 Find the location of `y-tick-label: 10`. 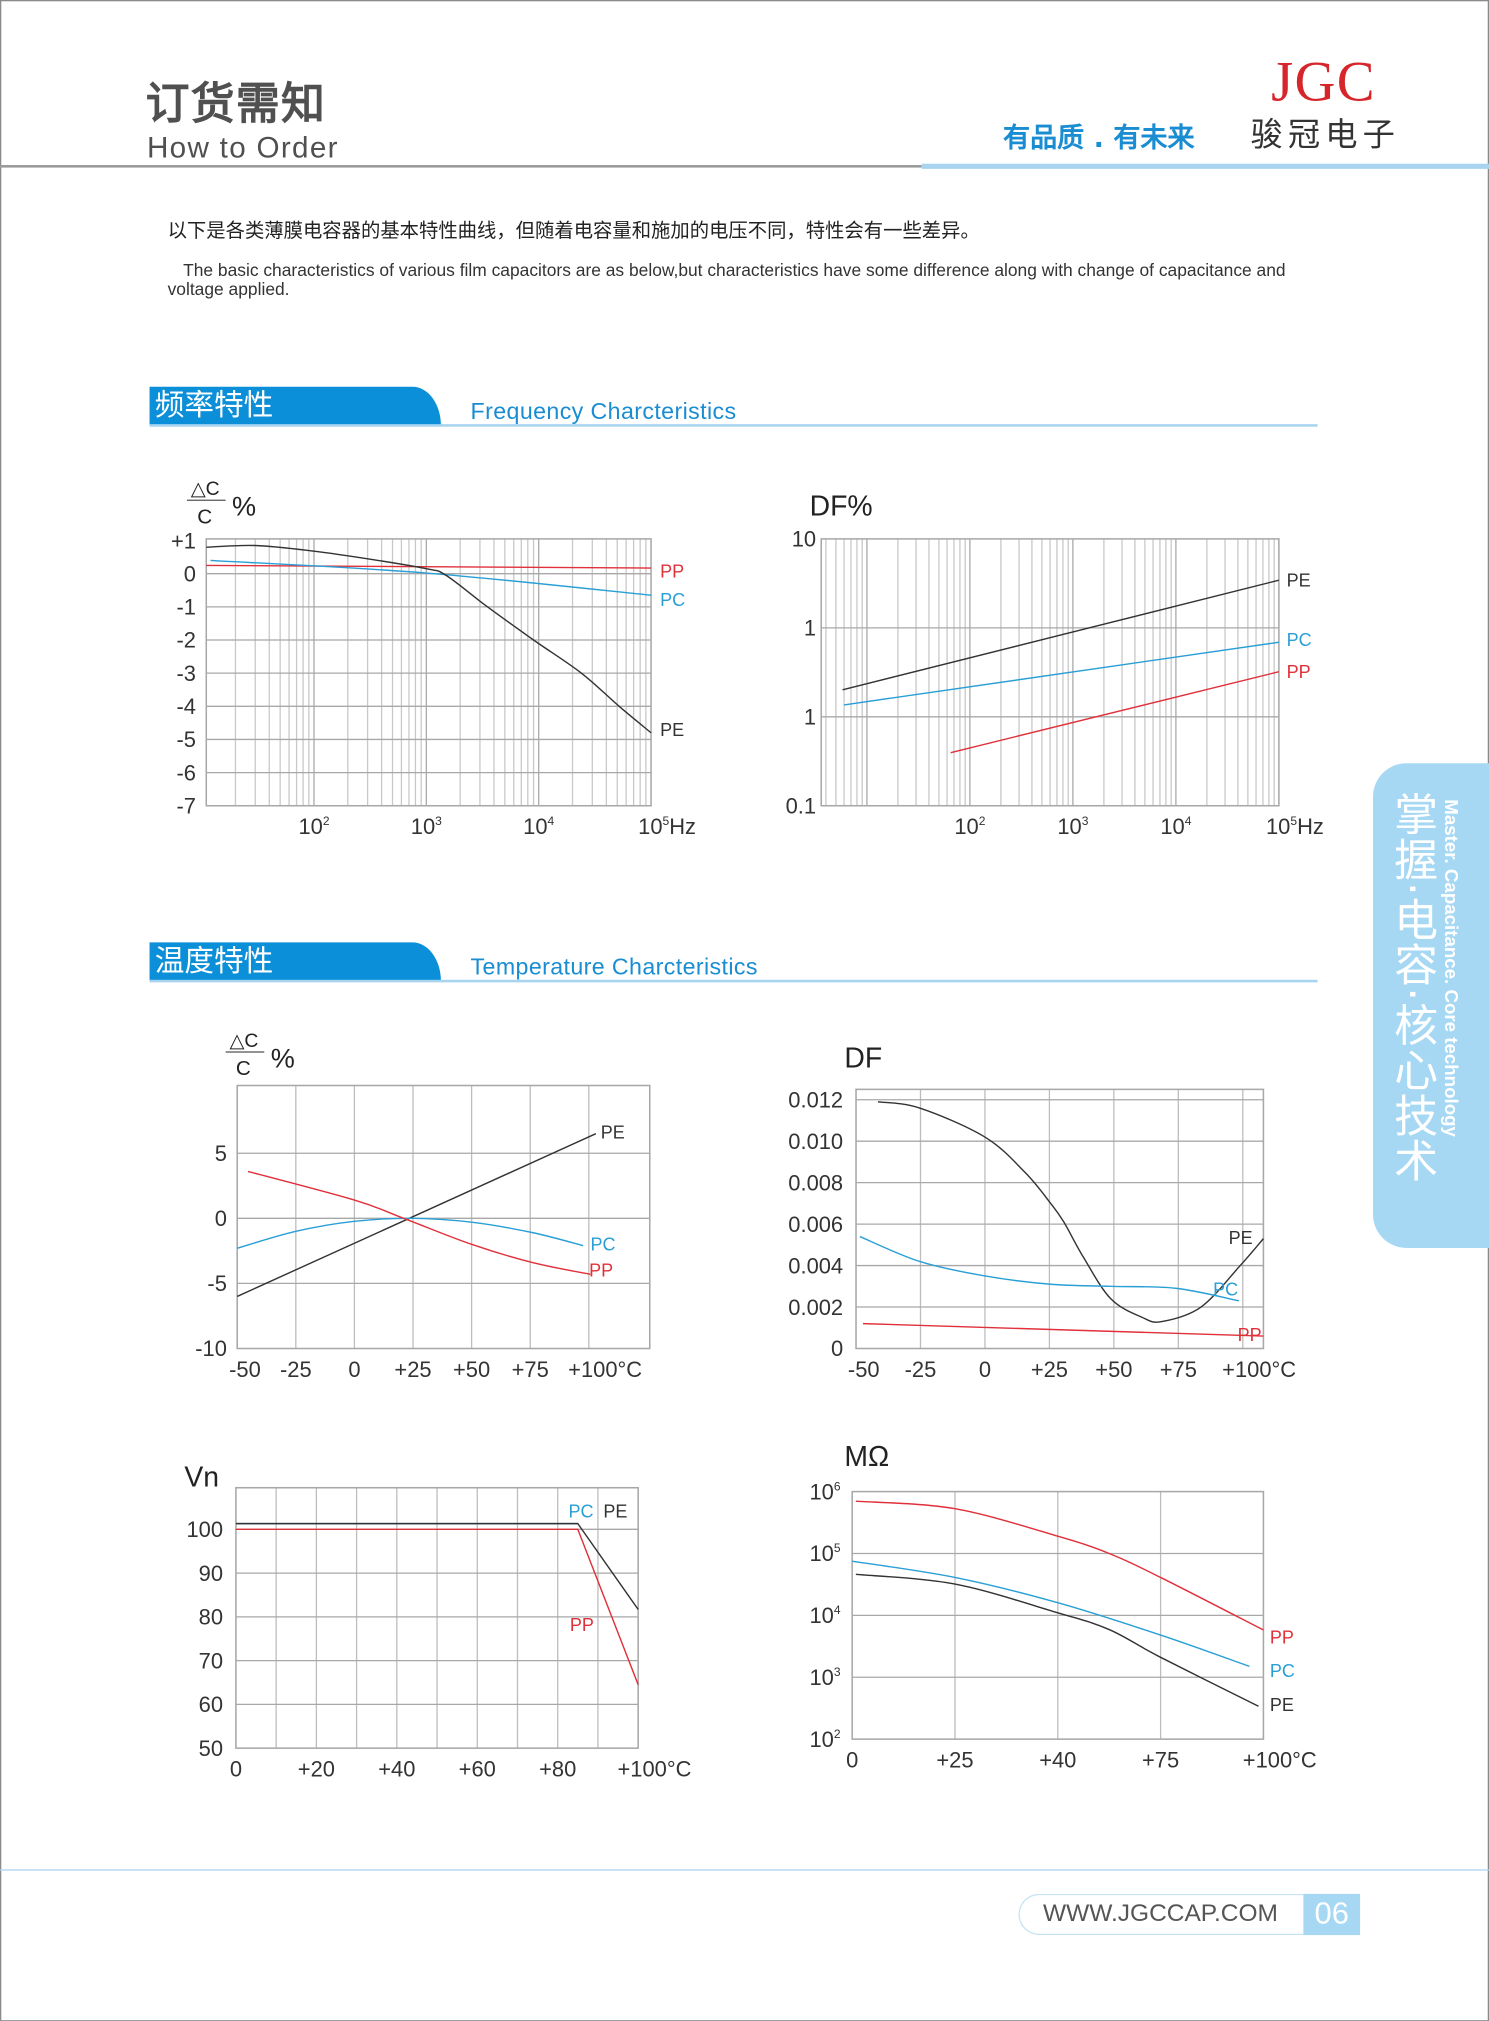

y-tick-label: 10 is located at coordinates (804, 539).